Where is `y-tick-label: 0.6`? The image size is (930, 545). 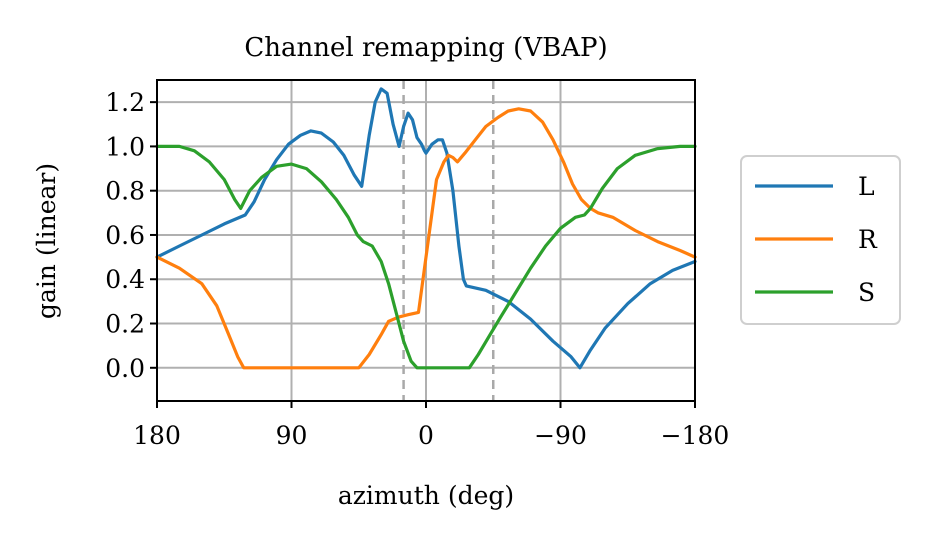 y-tick-label: 0.6 is located at coordinates (125, 235).